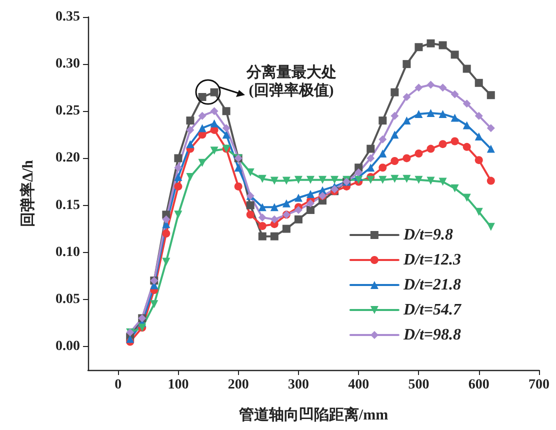 Image resolution: width=556 pixels, height=430 pixels. Describe the element at coordinates (118, 385) in the screenshot. I see `x-tick-label: 0` at that location.